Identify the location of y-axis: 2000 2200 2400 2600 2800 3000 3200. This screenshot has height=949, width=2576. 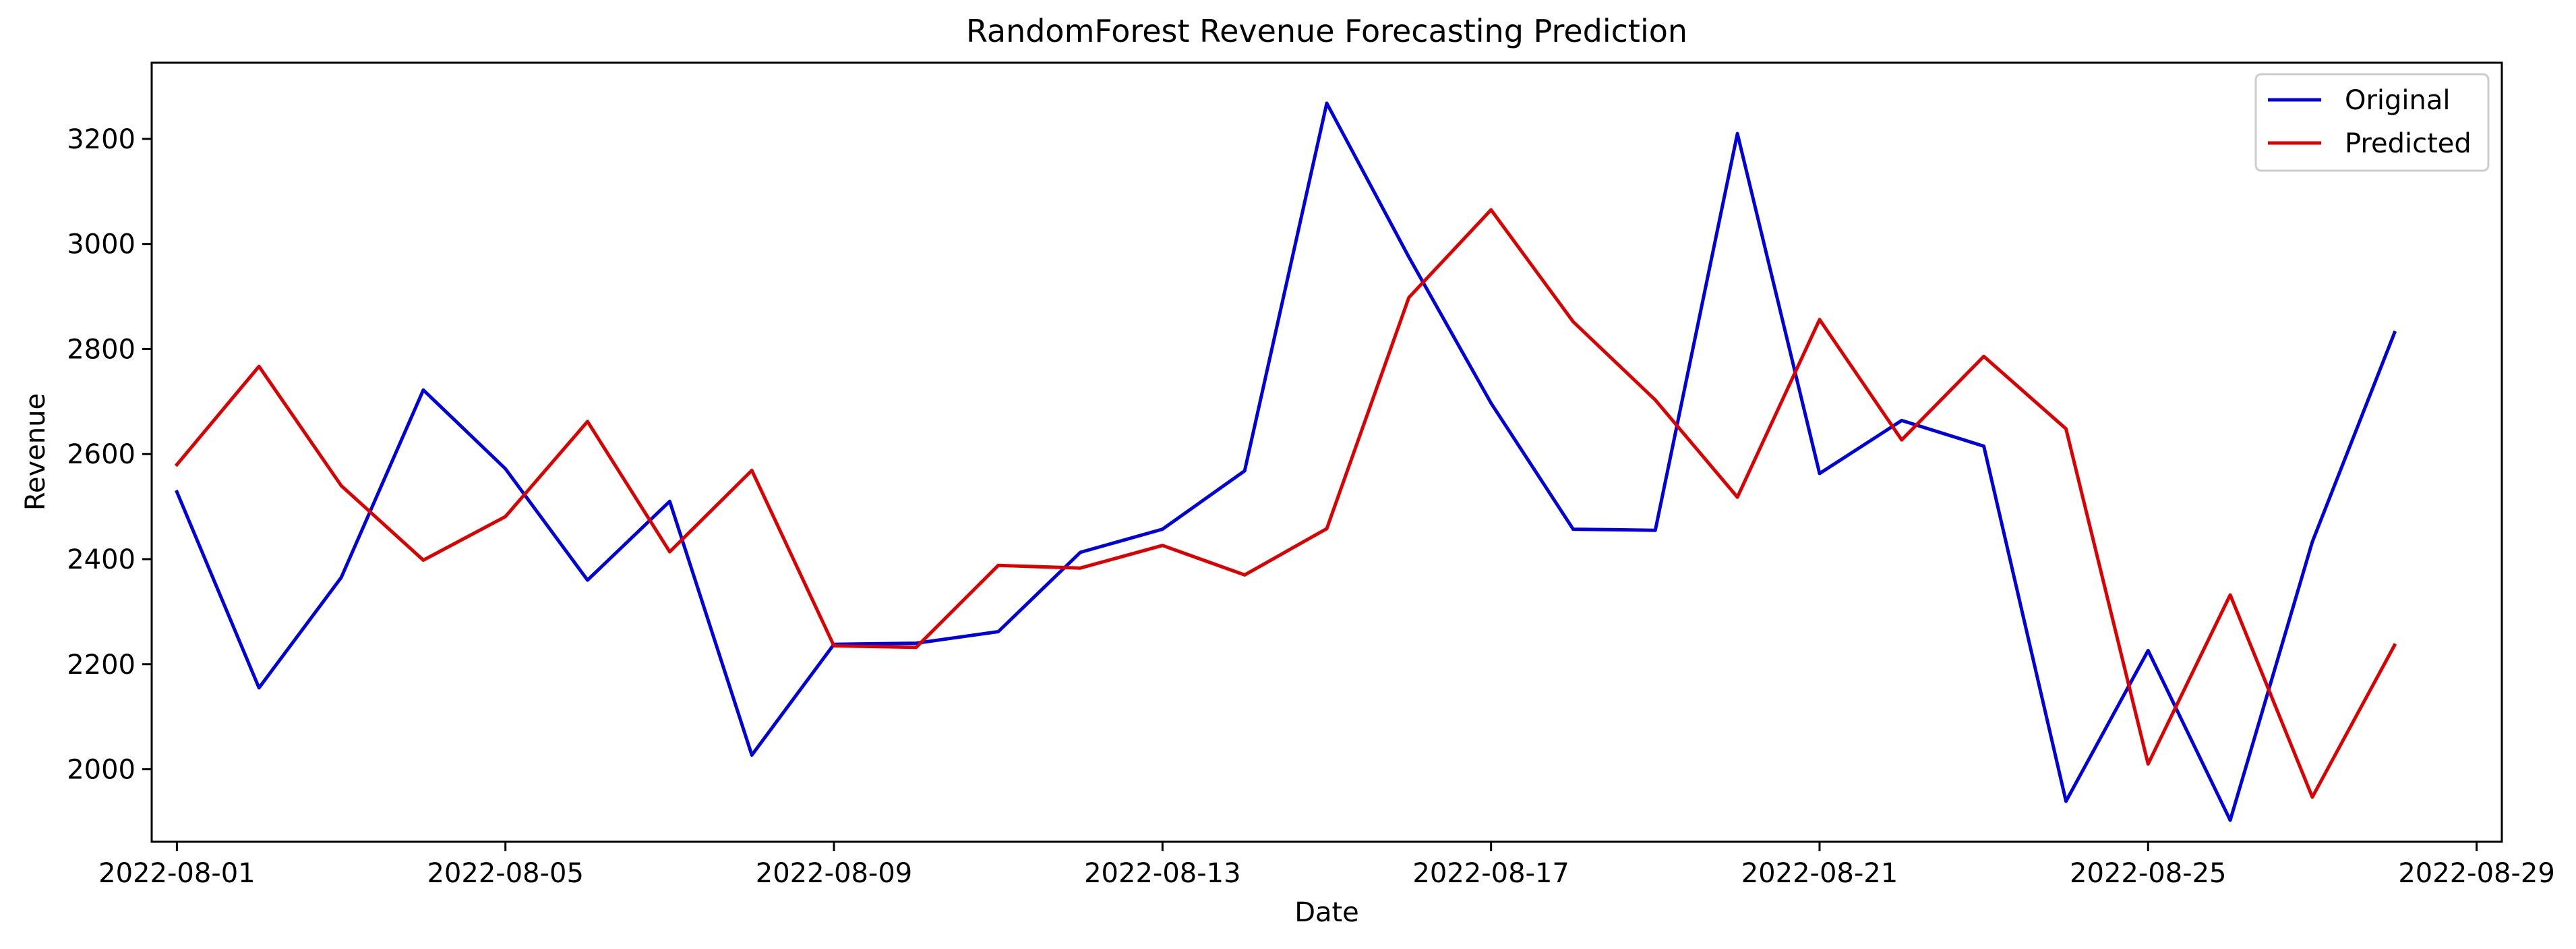
(109, 455).